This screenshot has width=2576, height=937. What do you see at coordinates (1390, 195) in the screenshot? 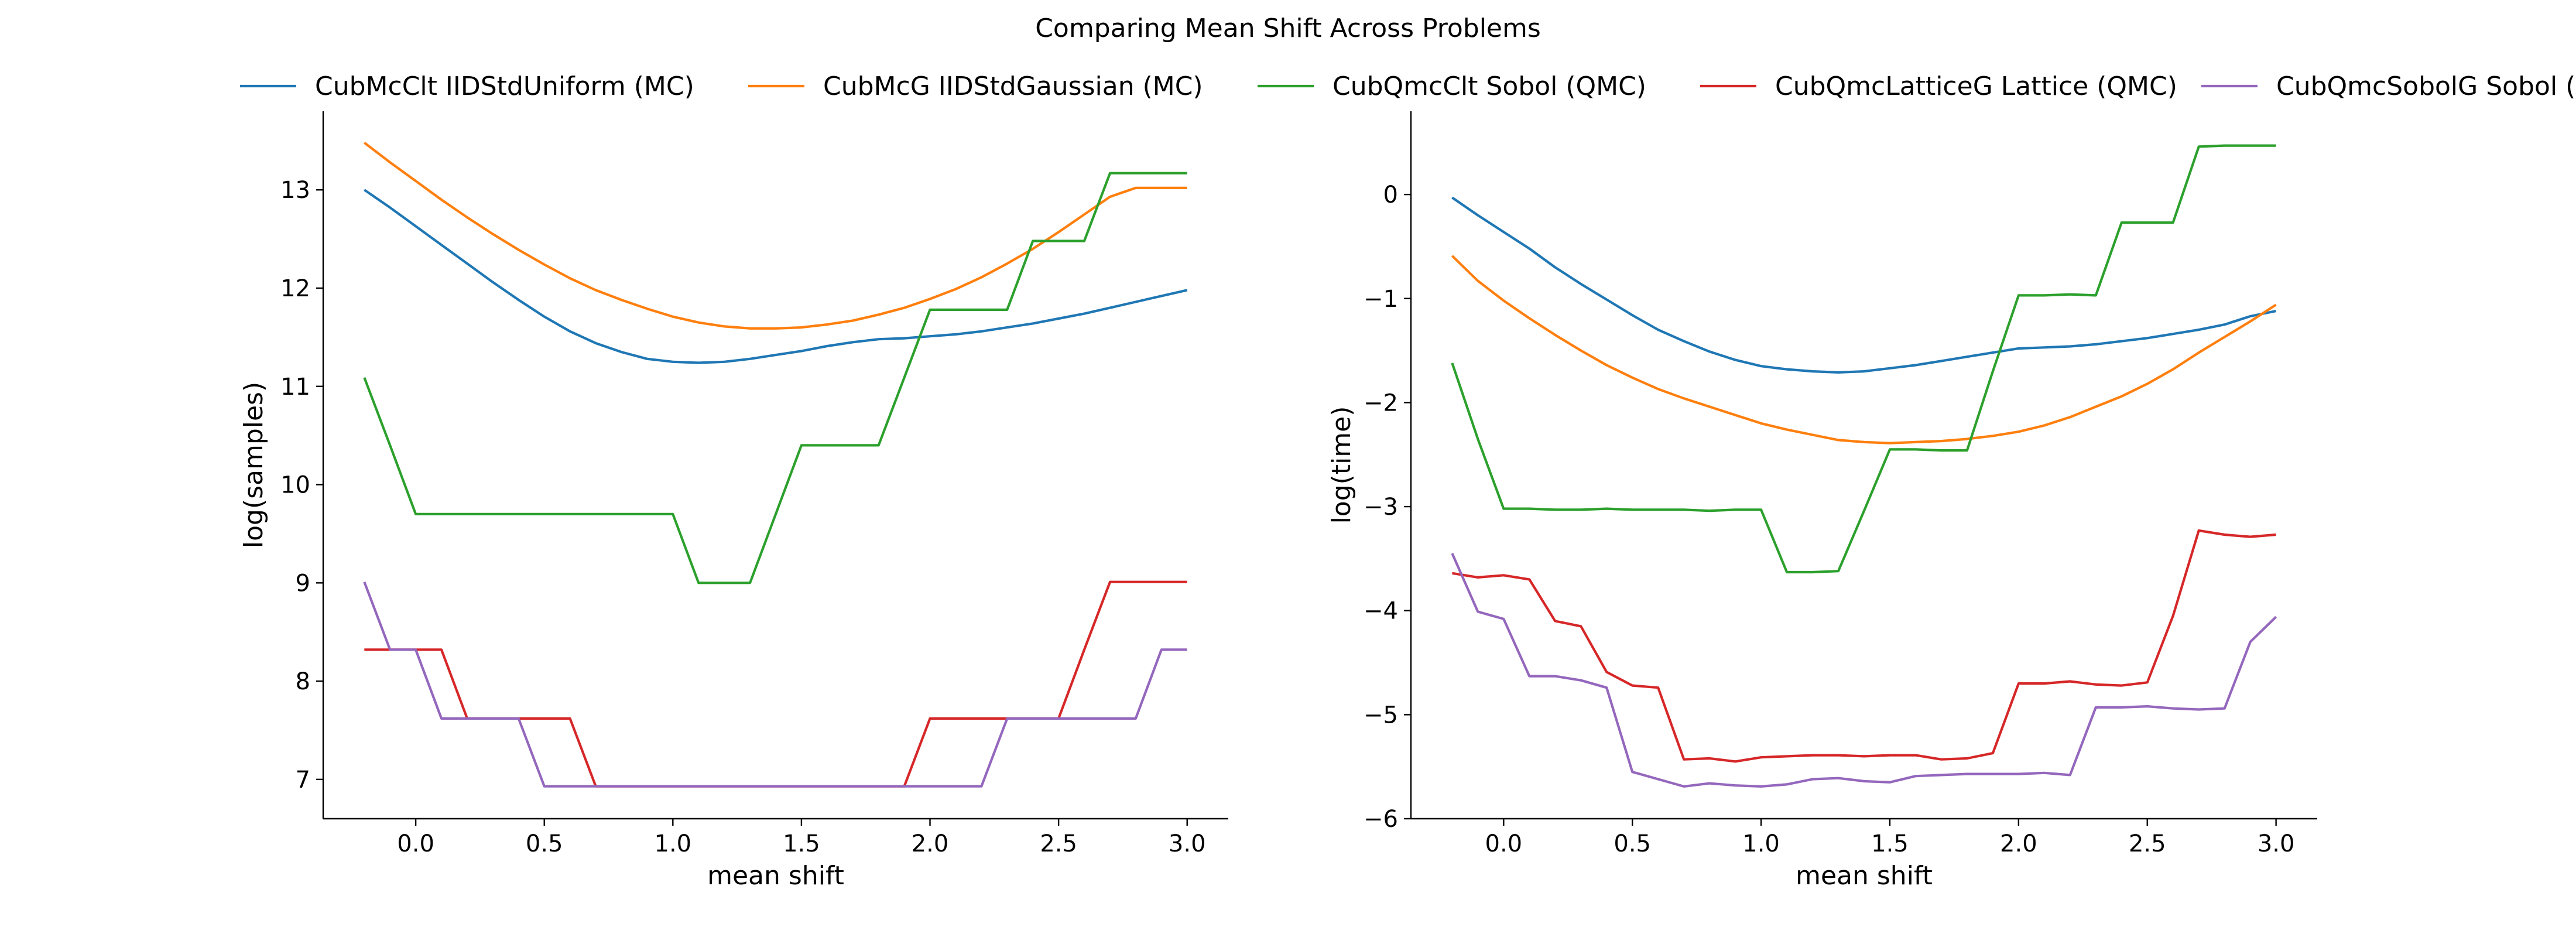
I see `y-tick-label: 0` at bounding box center [1390, 195].